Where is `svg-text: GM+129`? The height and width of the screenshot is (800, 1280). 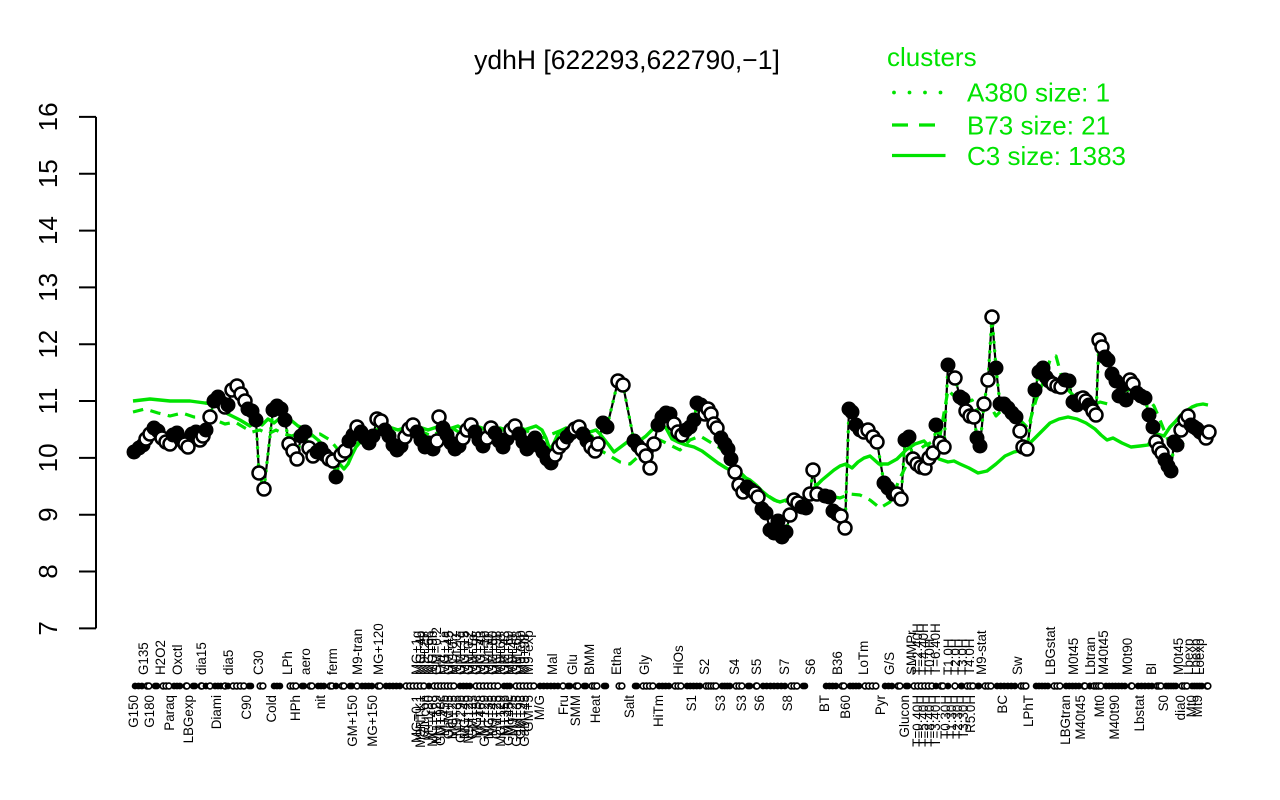 svg-text: GM+129 is located at coordinates (484, 721).